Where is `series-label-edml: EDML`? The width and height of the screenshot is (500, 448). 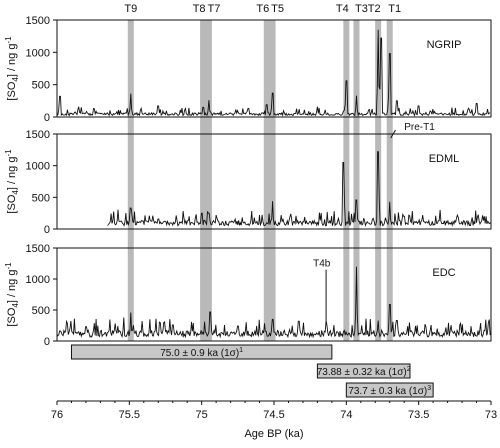
series-label-edml: EDML is located at coordinates (444, 159).